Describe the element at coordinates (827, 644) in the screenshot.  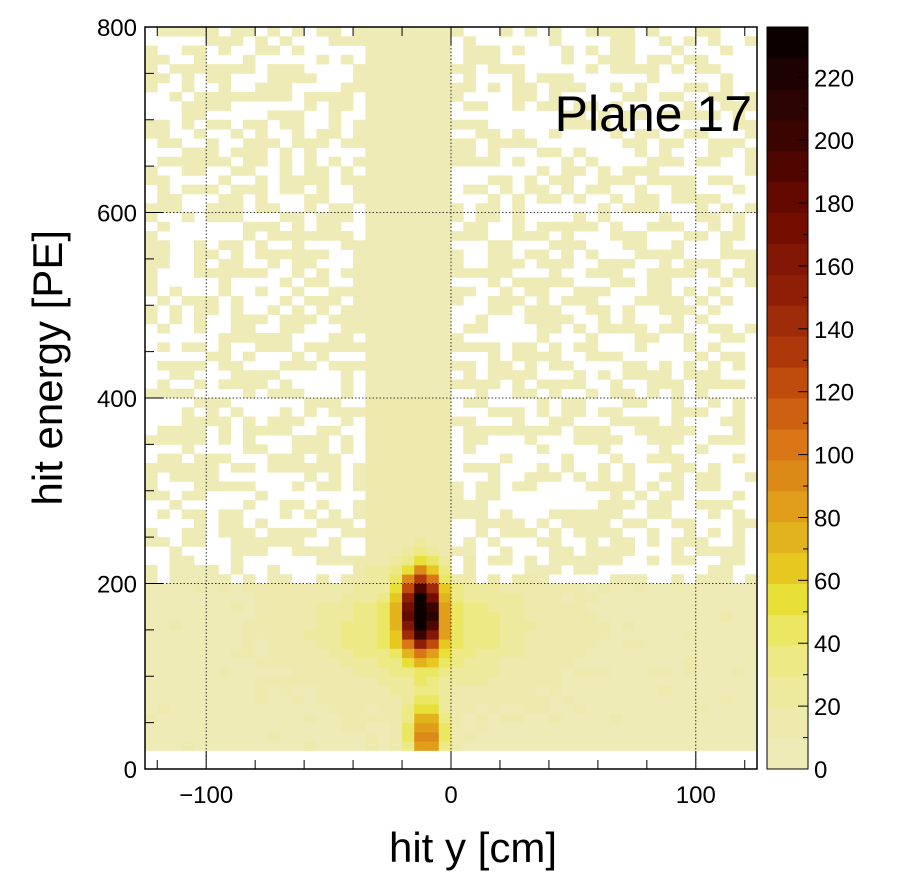
I see `colorbar-tick-label: 40` at that location.